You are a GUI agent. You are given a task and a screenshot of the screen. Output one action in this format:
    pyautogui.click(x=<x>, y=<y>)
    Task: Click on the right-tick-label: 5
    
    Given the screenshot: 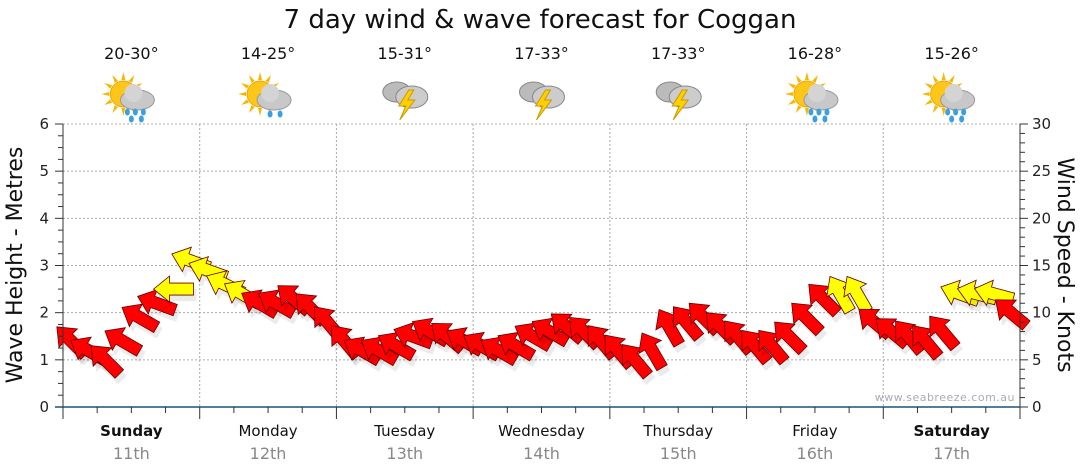 What is the action you would take?
    pyautogui.click(x=1037, y=360)
    